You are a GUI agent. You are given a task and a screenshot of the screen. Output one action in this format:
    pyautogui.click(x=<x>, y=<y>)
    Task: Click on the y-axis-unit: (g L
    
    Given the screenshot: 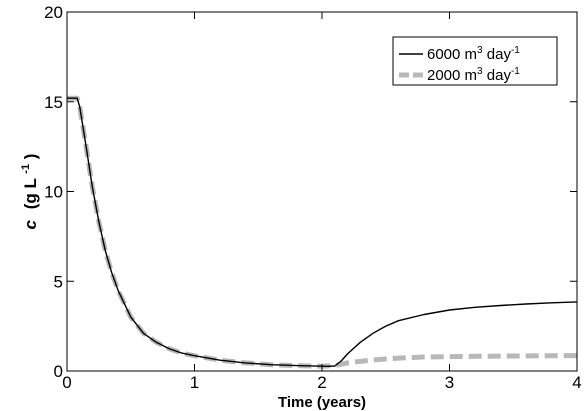 What is the action you would take?
    pyautogui.click(x=30, y=193)
    